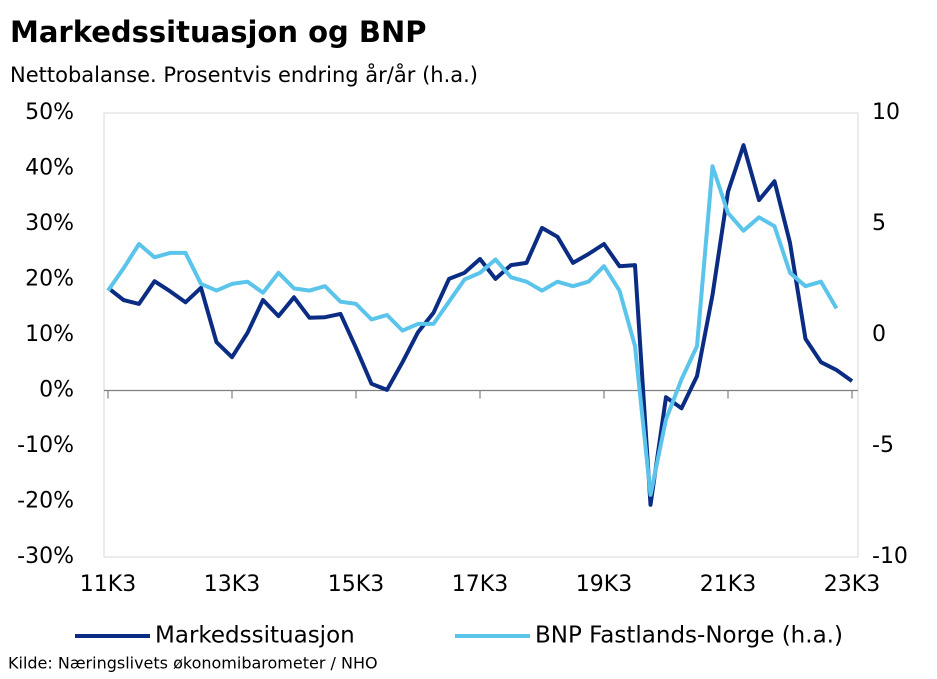 The width and height of the screenshot is (937, 679). What do you see at coordinates (879, 223) in the screenshot?
I see `y2-tick-label: 5` at bounding box center [879, 223].